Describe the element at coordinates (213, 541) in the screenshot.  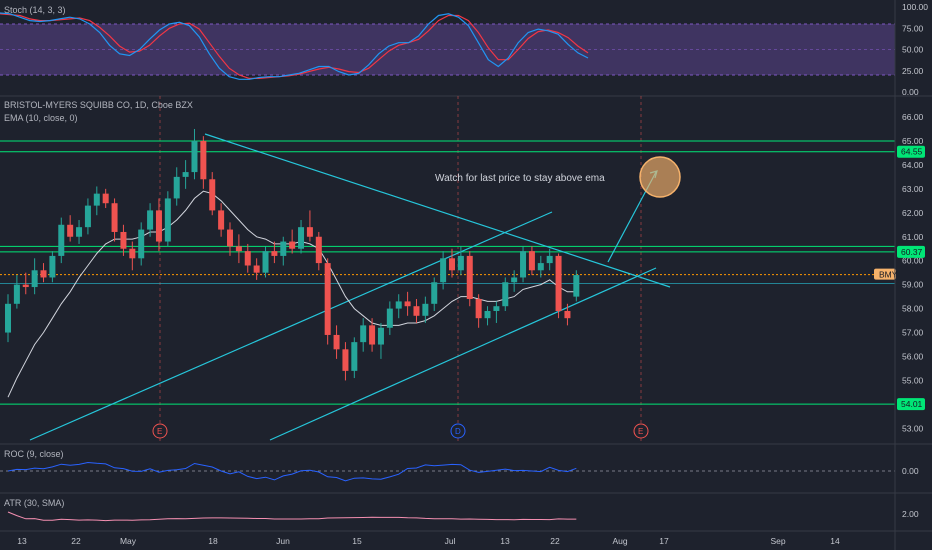
I see `time-label: 18` at that location.